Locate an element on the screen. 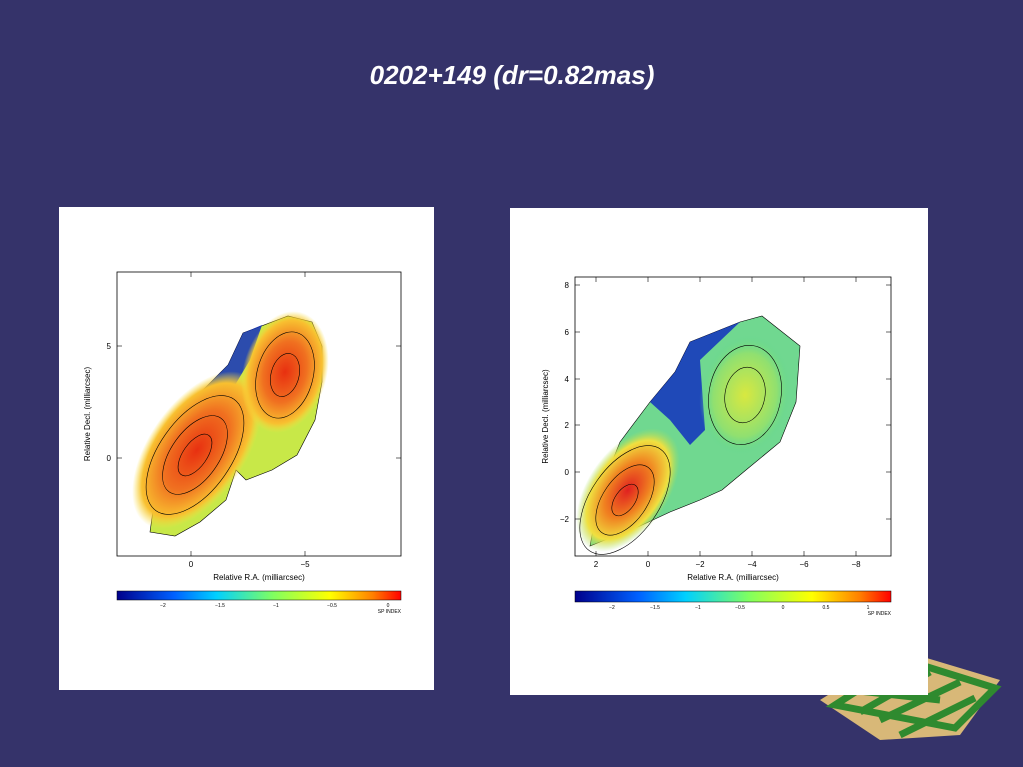  y-tick-label: −2 is located at coordinates (565, 519).